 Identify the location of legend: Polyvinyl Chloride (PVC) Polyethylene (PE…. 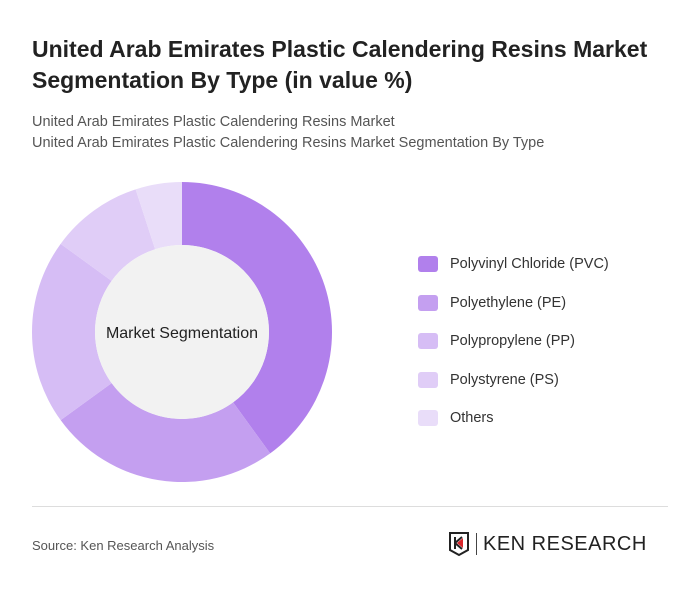
(513, 341).